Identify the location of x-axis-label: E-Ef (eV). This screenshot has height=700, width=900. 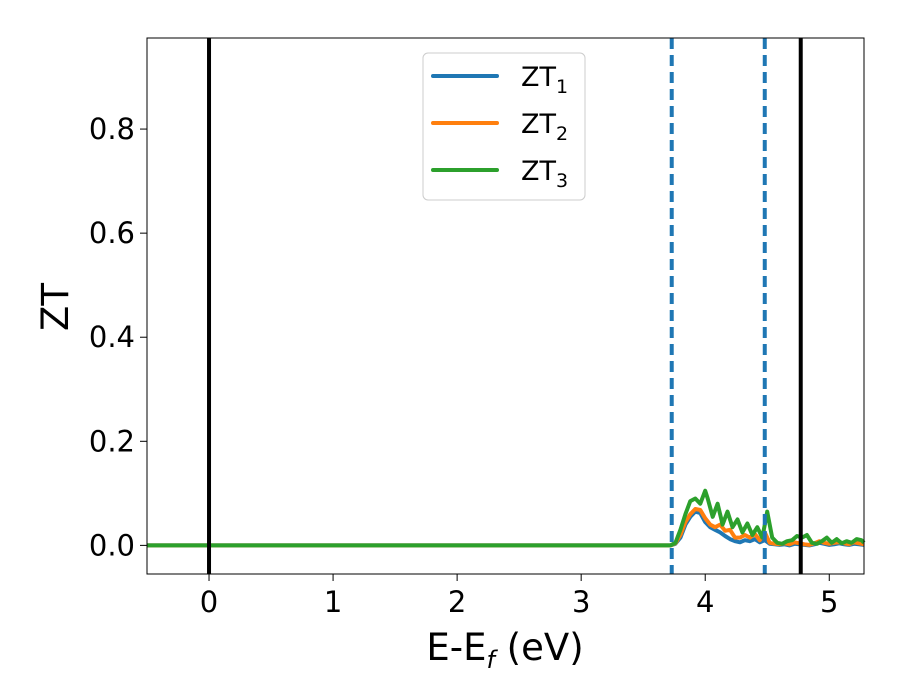
(504, 650).